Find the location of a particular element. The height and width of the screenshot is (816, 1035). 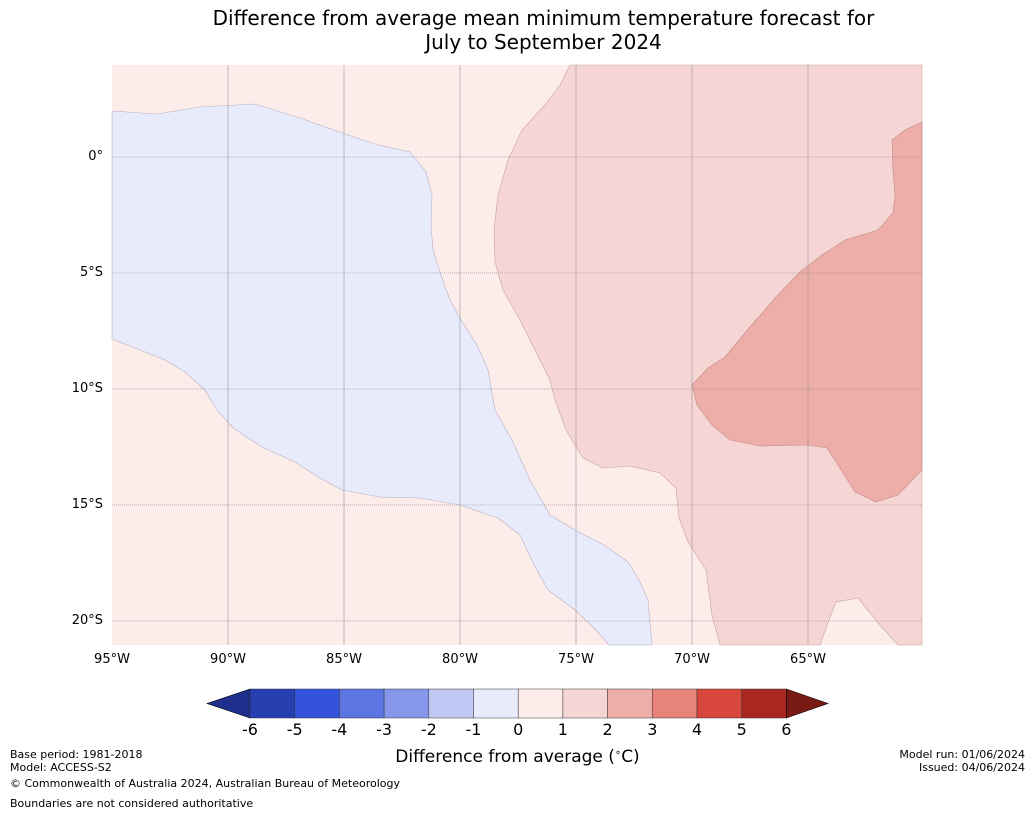

lat-label: 5°S is located at coordinates (91, 272).